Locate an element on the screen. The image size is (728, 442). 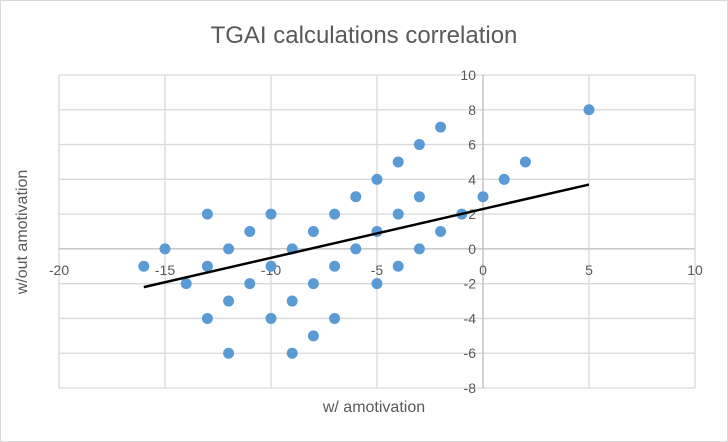
y-tick-label: -4 is located at coordinates (470, 318).